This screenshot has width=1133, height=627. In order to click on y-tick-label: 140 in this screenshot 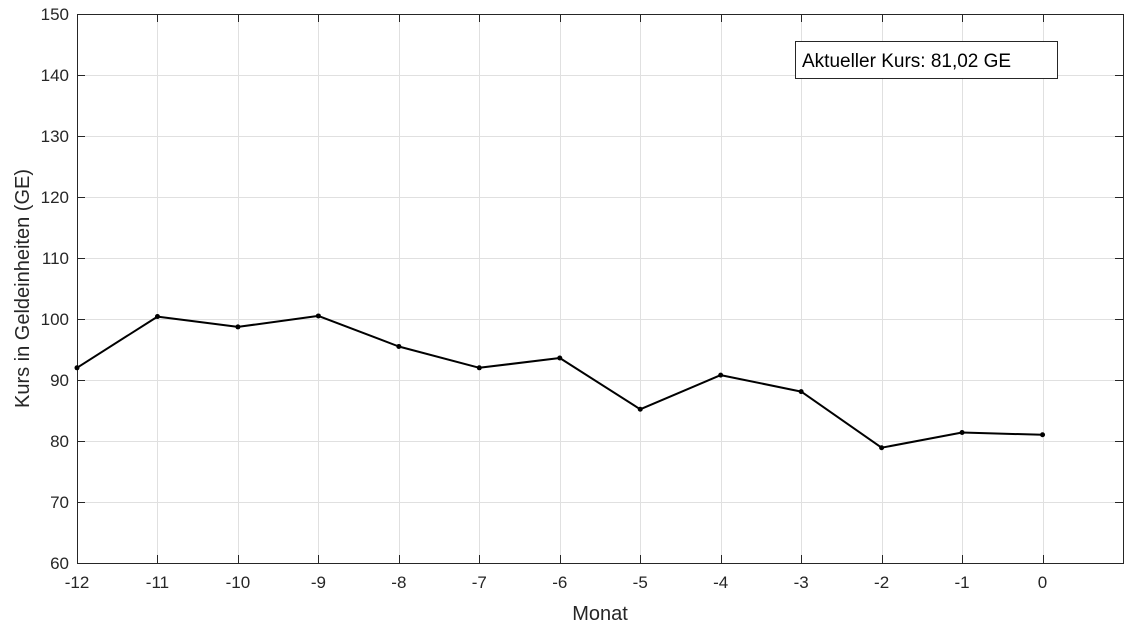, I will do `click(55, 75)`.